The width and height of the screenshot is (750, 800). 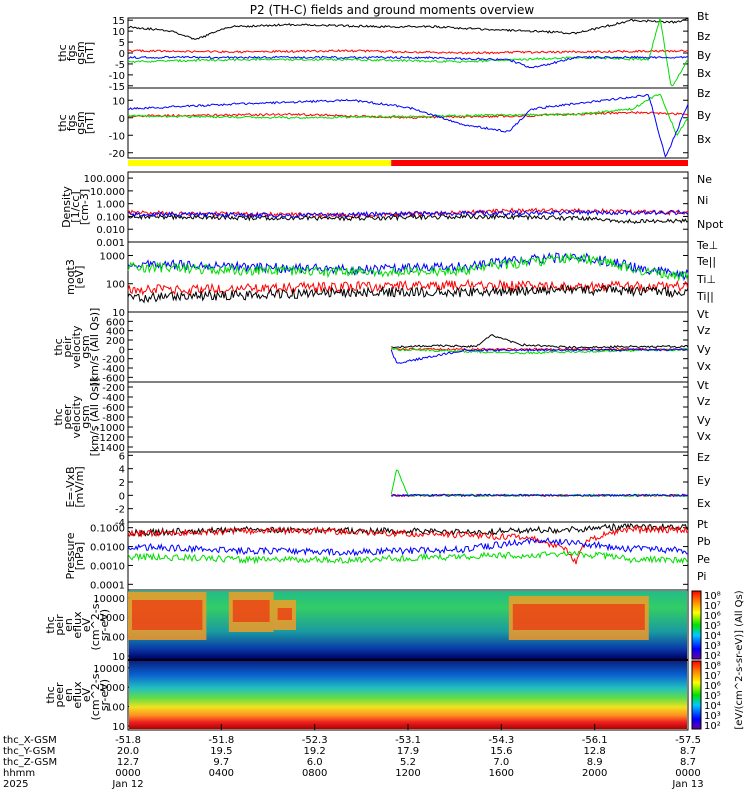 I want to click on series-vt-line, so click(x=540, y=341).